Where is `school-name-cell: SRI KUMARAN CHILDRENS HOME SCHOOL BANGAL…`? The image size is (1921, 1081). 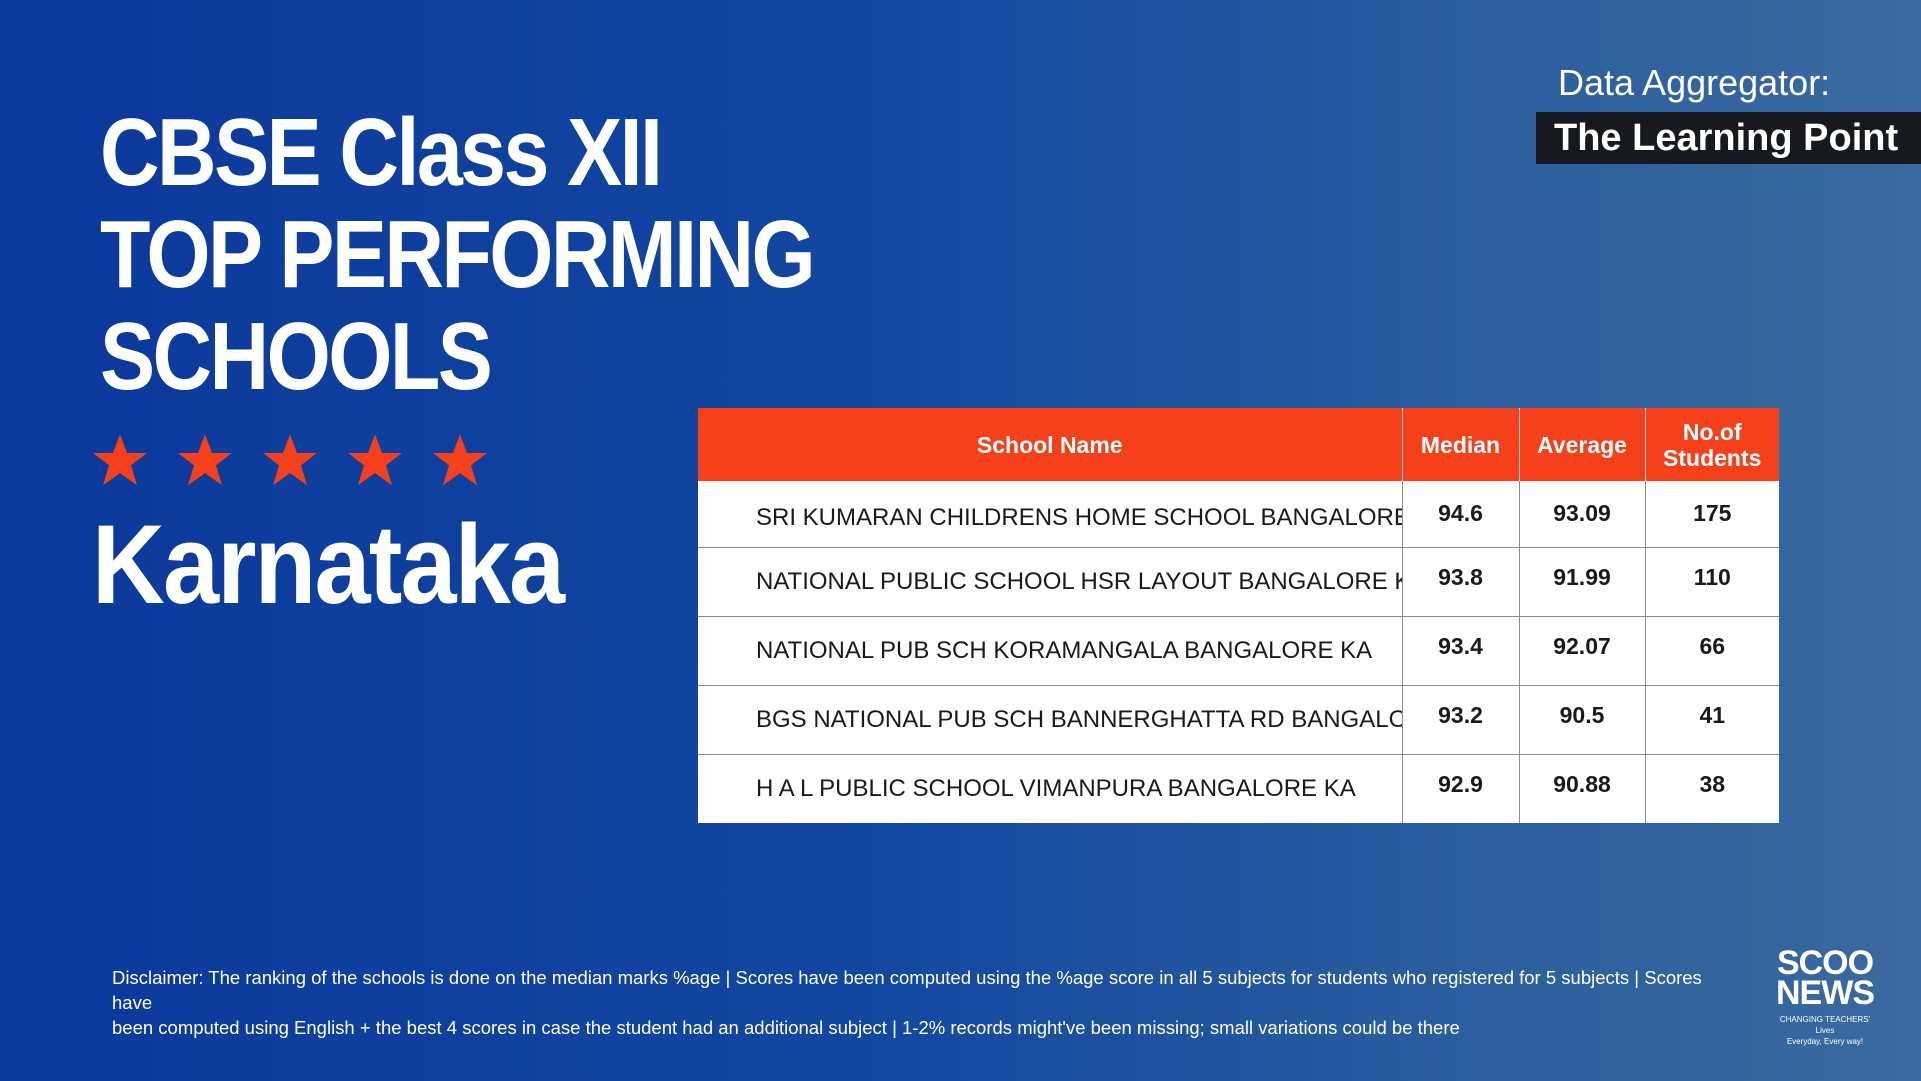
school-name-cell: SRI KUMARAN CHILDRENS HOME SCHOOL BANGAL… is located at coordinates (1050, 514).